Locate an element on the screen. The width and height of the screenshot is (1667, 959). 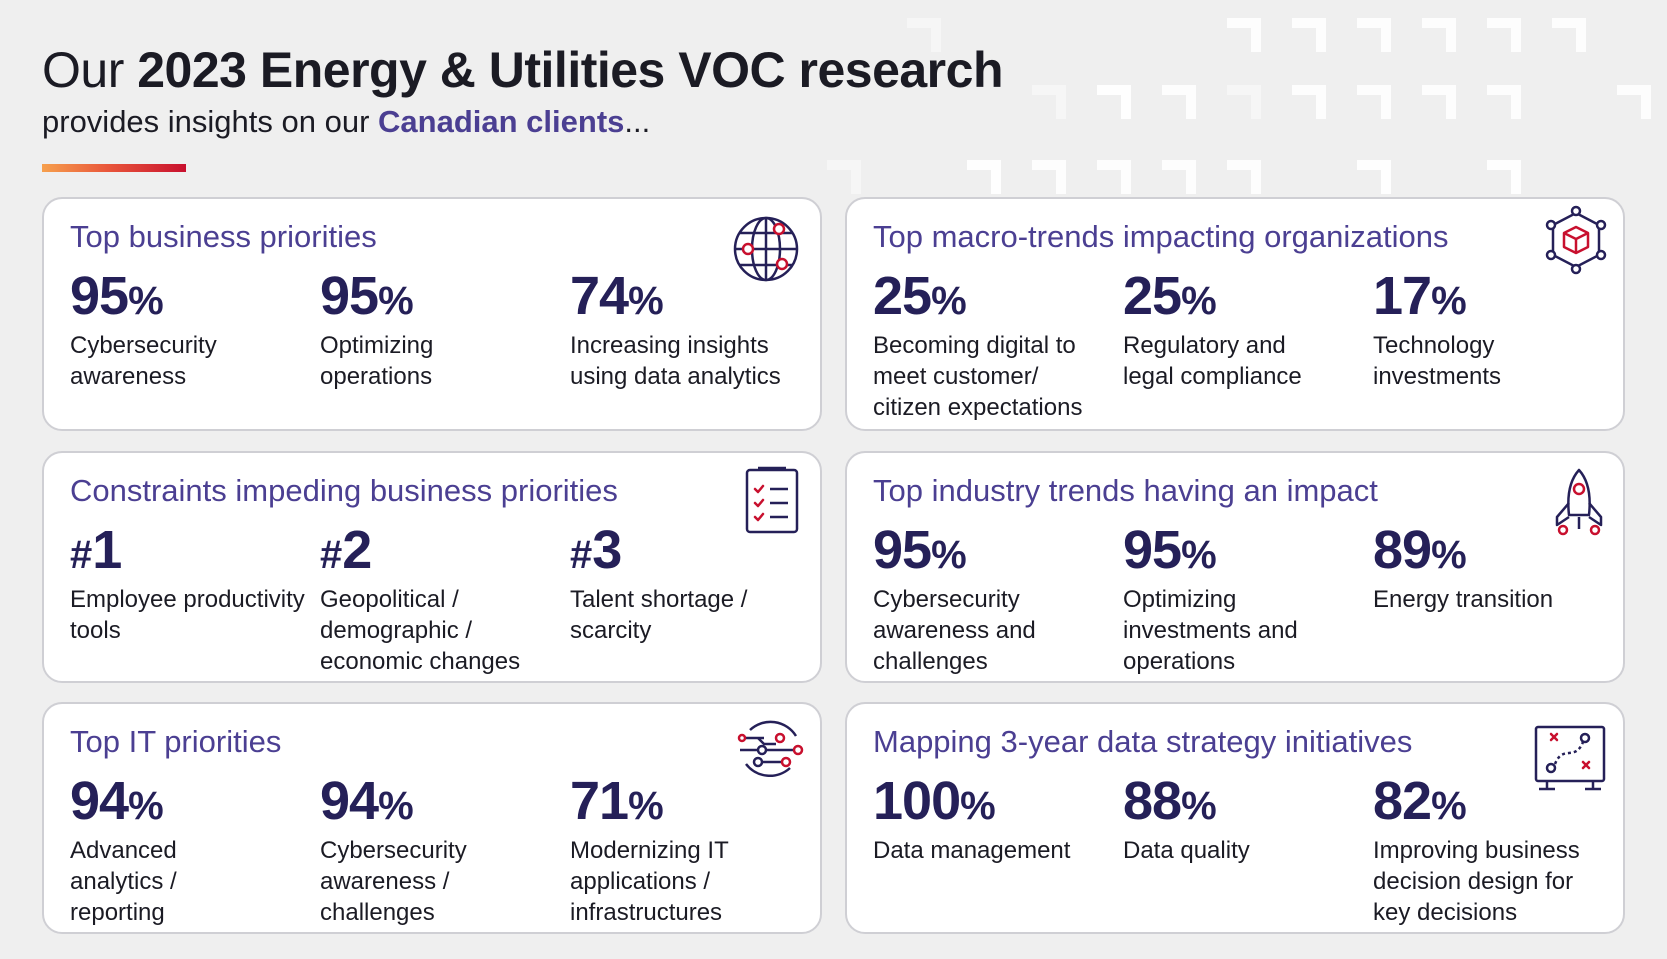
stat-item: 25% Regulatory and legal compliance is located at coordinates (1233, 329).